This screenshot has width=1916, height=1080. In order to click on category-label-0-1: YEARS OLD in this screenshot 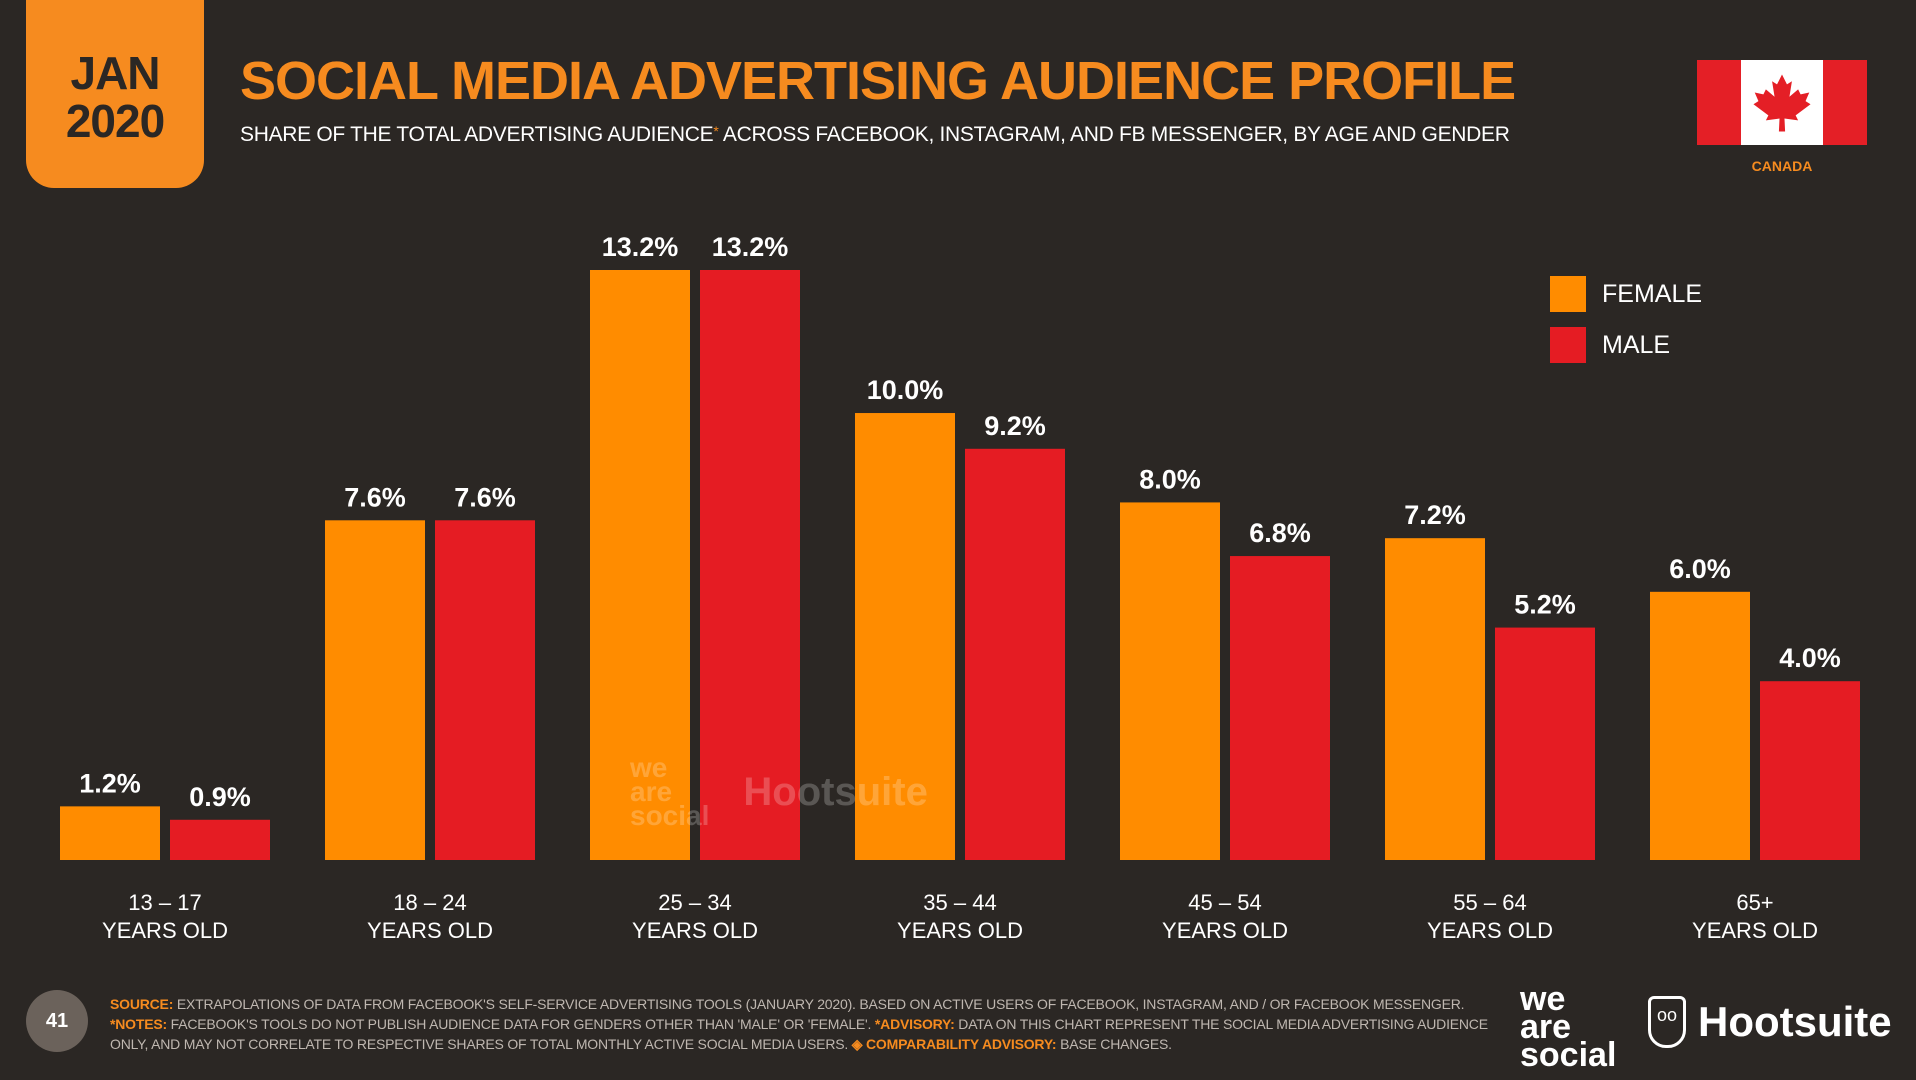, I will do `click(165, 930)`.